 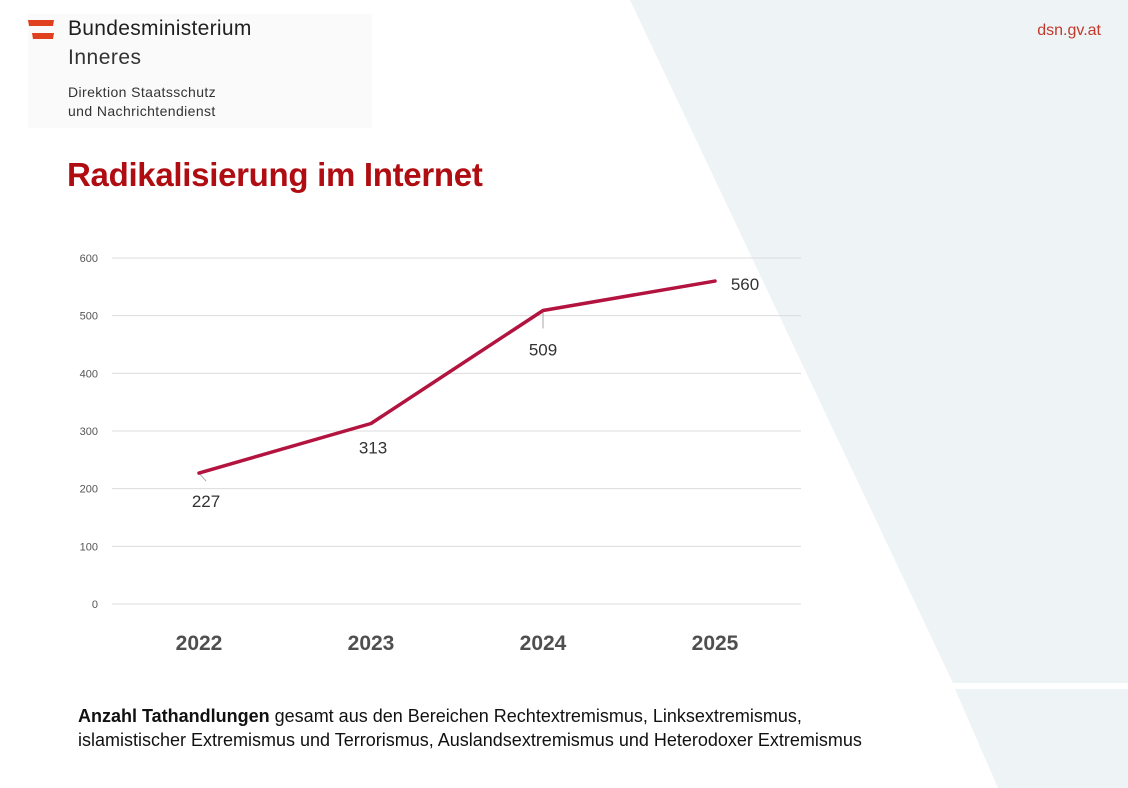 I want to click on department-line-2: und Nachrichtendienst, so click(x=142, y=111).